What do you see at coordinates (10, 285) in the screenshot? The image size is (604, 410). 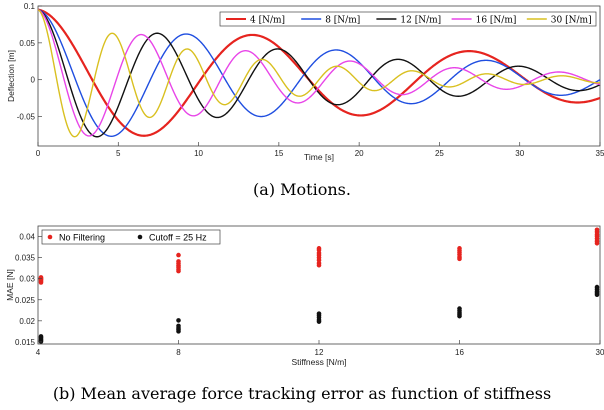 I see `mae-y-axis-label: MAE [N]` at bounding box center [10, 285].